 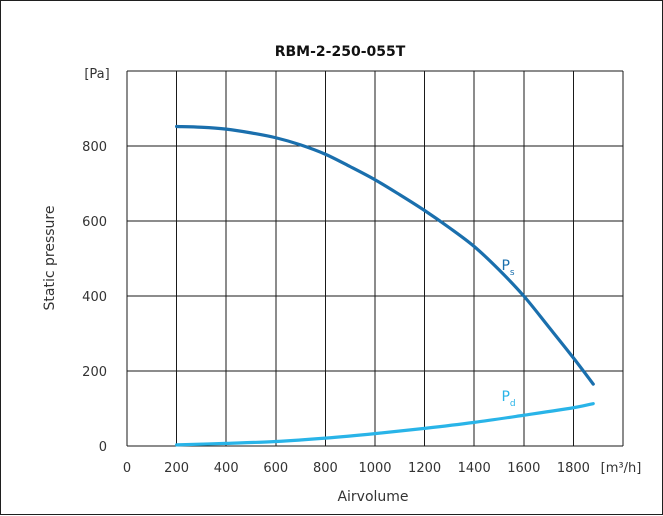 I want to click on x-tick-label: 800, so click(x=325, y=468).